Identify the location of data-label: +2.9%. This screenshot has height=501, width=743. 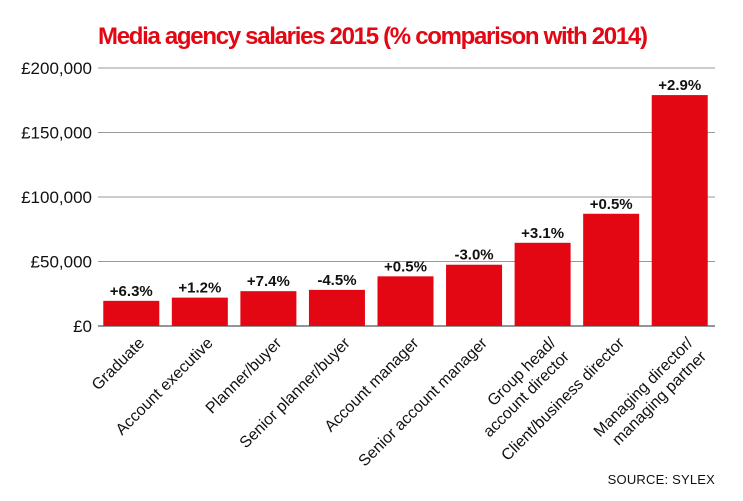
(679, 85).